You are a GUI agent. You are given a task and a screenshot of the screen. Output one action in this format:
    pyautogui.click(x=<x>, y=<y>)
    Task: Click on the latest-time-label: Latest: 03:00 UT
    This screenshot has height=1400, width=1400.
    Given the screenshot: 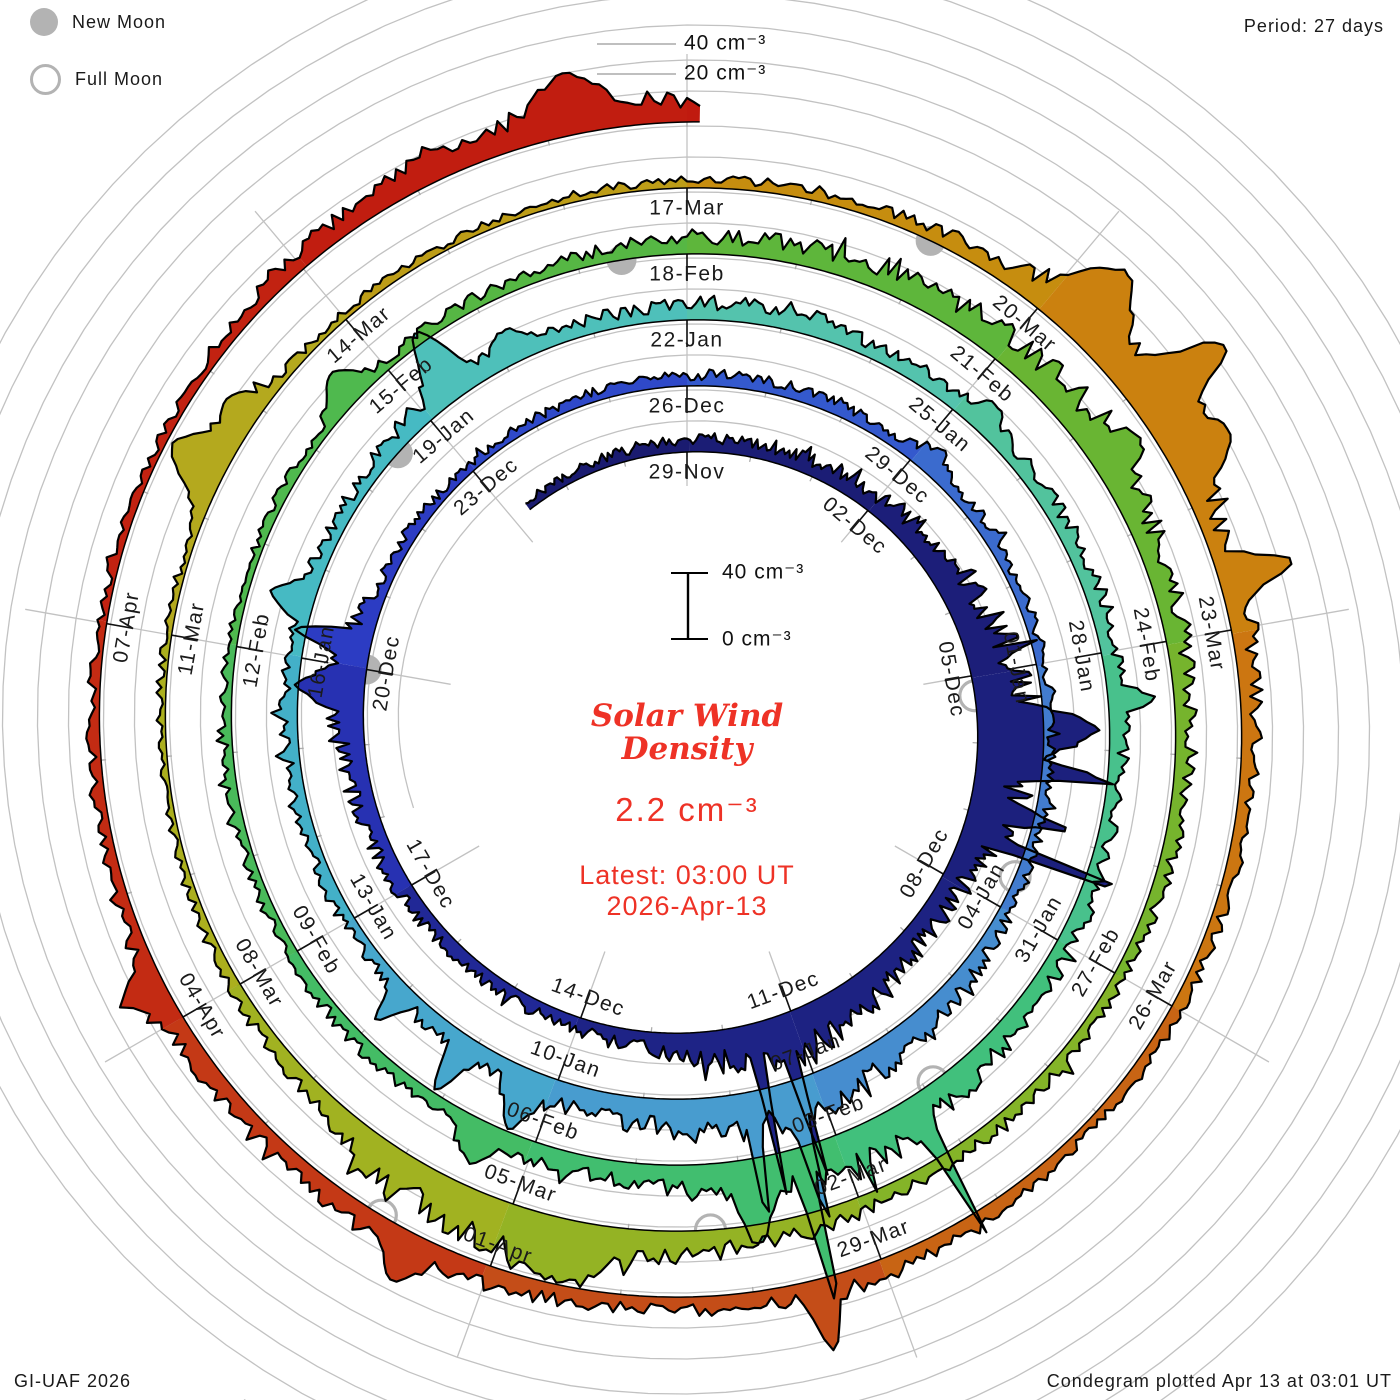 What is the action you would take?
    pyautogui.click(x=687, y=875)
    